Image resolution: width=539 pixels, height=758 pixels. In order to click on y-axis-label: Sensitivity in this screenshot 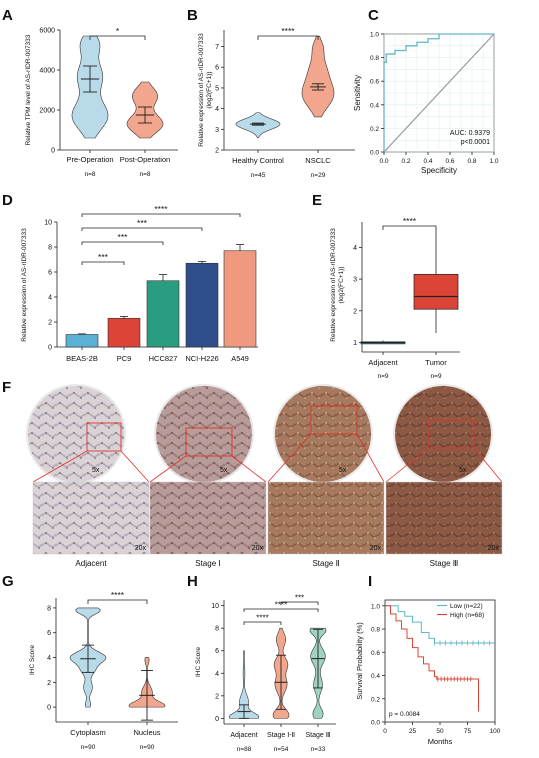, I will do `click(357, 93)`.